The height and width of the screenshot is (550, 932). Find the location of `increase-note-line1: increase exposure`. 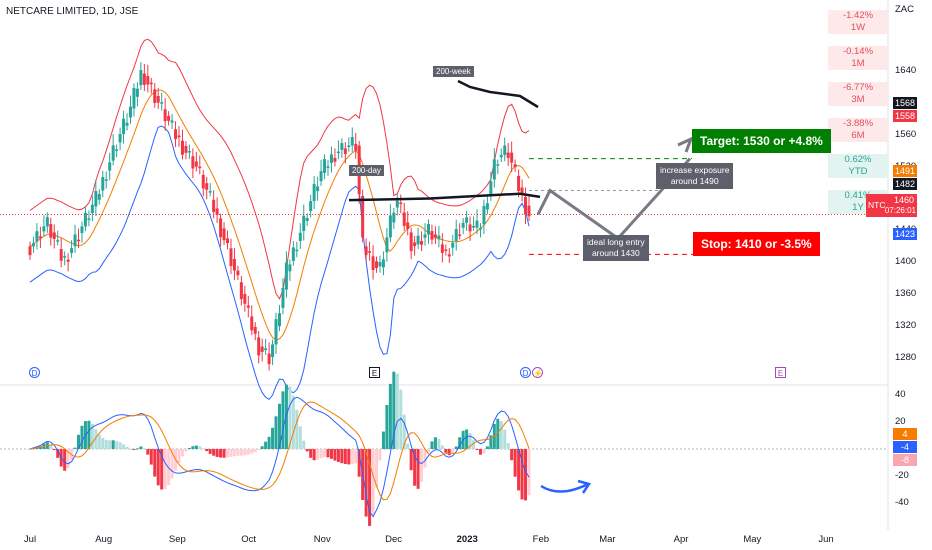

increase-note-line1: increase exposure is located at coordinates (695, 170).